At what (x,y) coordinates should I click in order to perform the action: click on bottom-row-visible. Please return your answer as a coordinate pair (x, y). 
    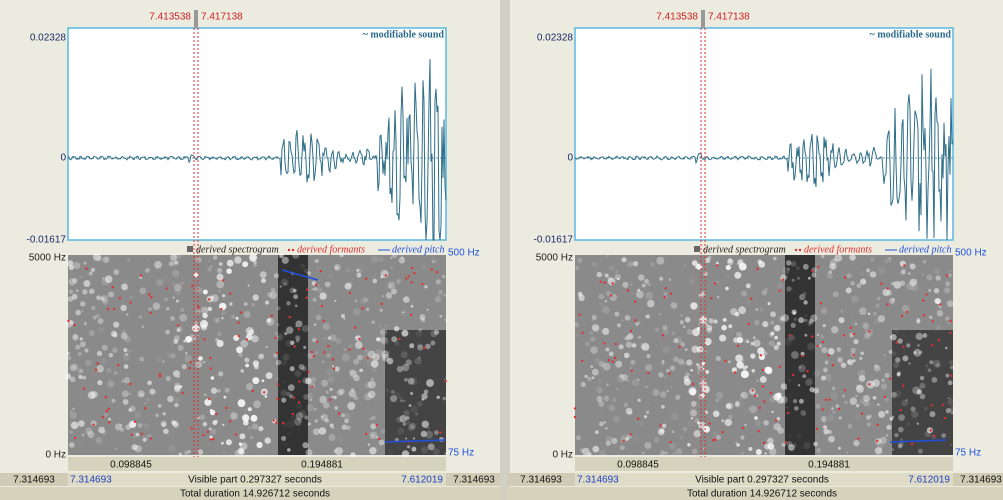
    Looking at the image, I should click on (257, 479).